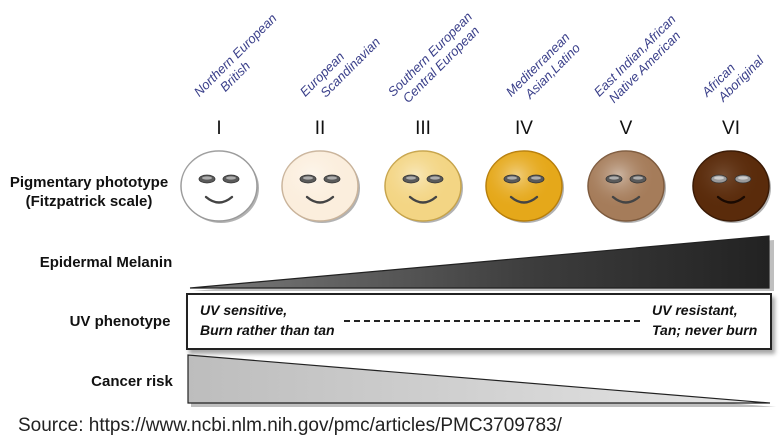  I want to click on uv-resistant-text: UV resistant, Tan; never burn, so click(705, 320).